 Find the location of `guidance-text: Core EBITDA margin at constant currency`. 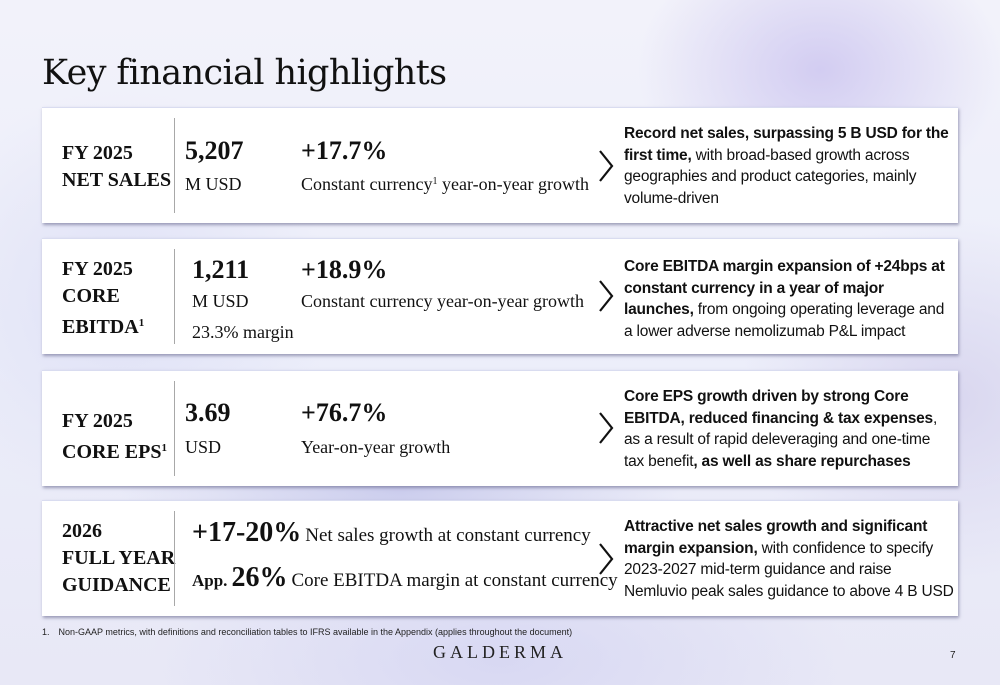

guidance-text: Core EBITDA margin at constant currency is located at coordinates (454, 580).